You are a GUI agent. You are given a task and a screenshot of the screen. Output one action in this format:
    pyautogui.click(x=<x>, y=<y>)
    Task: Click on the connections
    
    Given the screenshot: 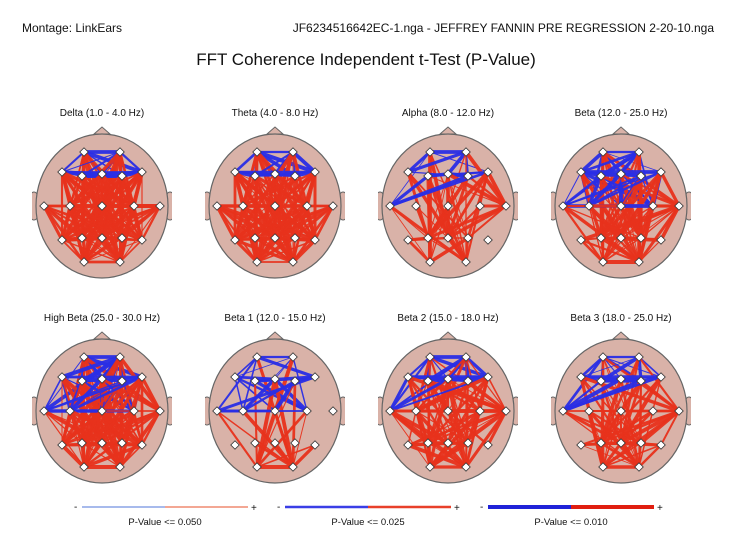 What is the action you would take?
    pyautogui.click(x=102, y=412)
    